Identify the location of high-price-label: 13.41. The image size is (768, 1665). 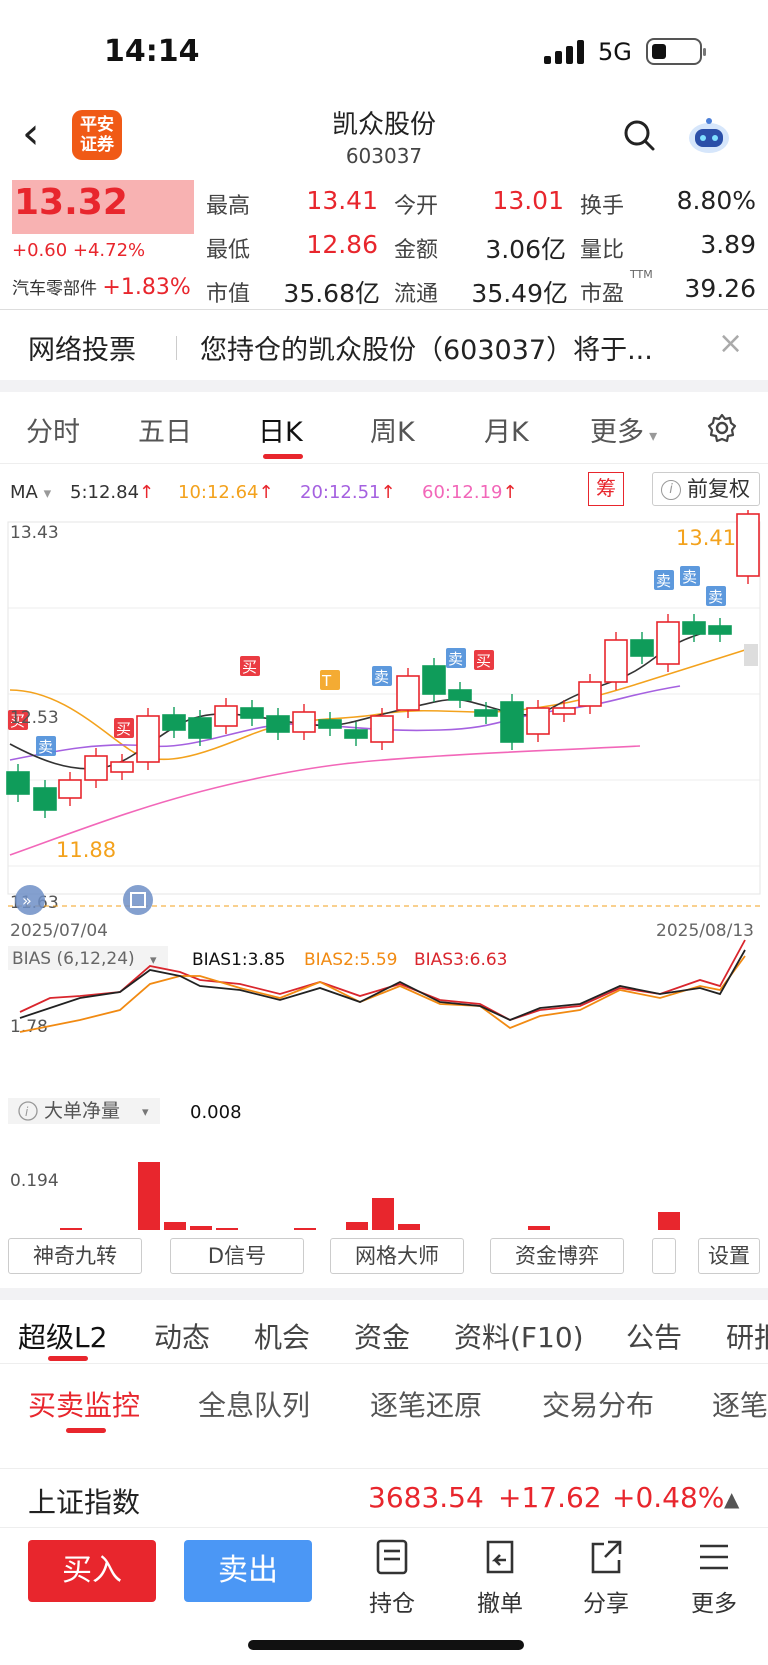
(706, 538).